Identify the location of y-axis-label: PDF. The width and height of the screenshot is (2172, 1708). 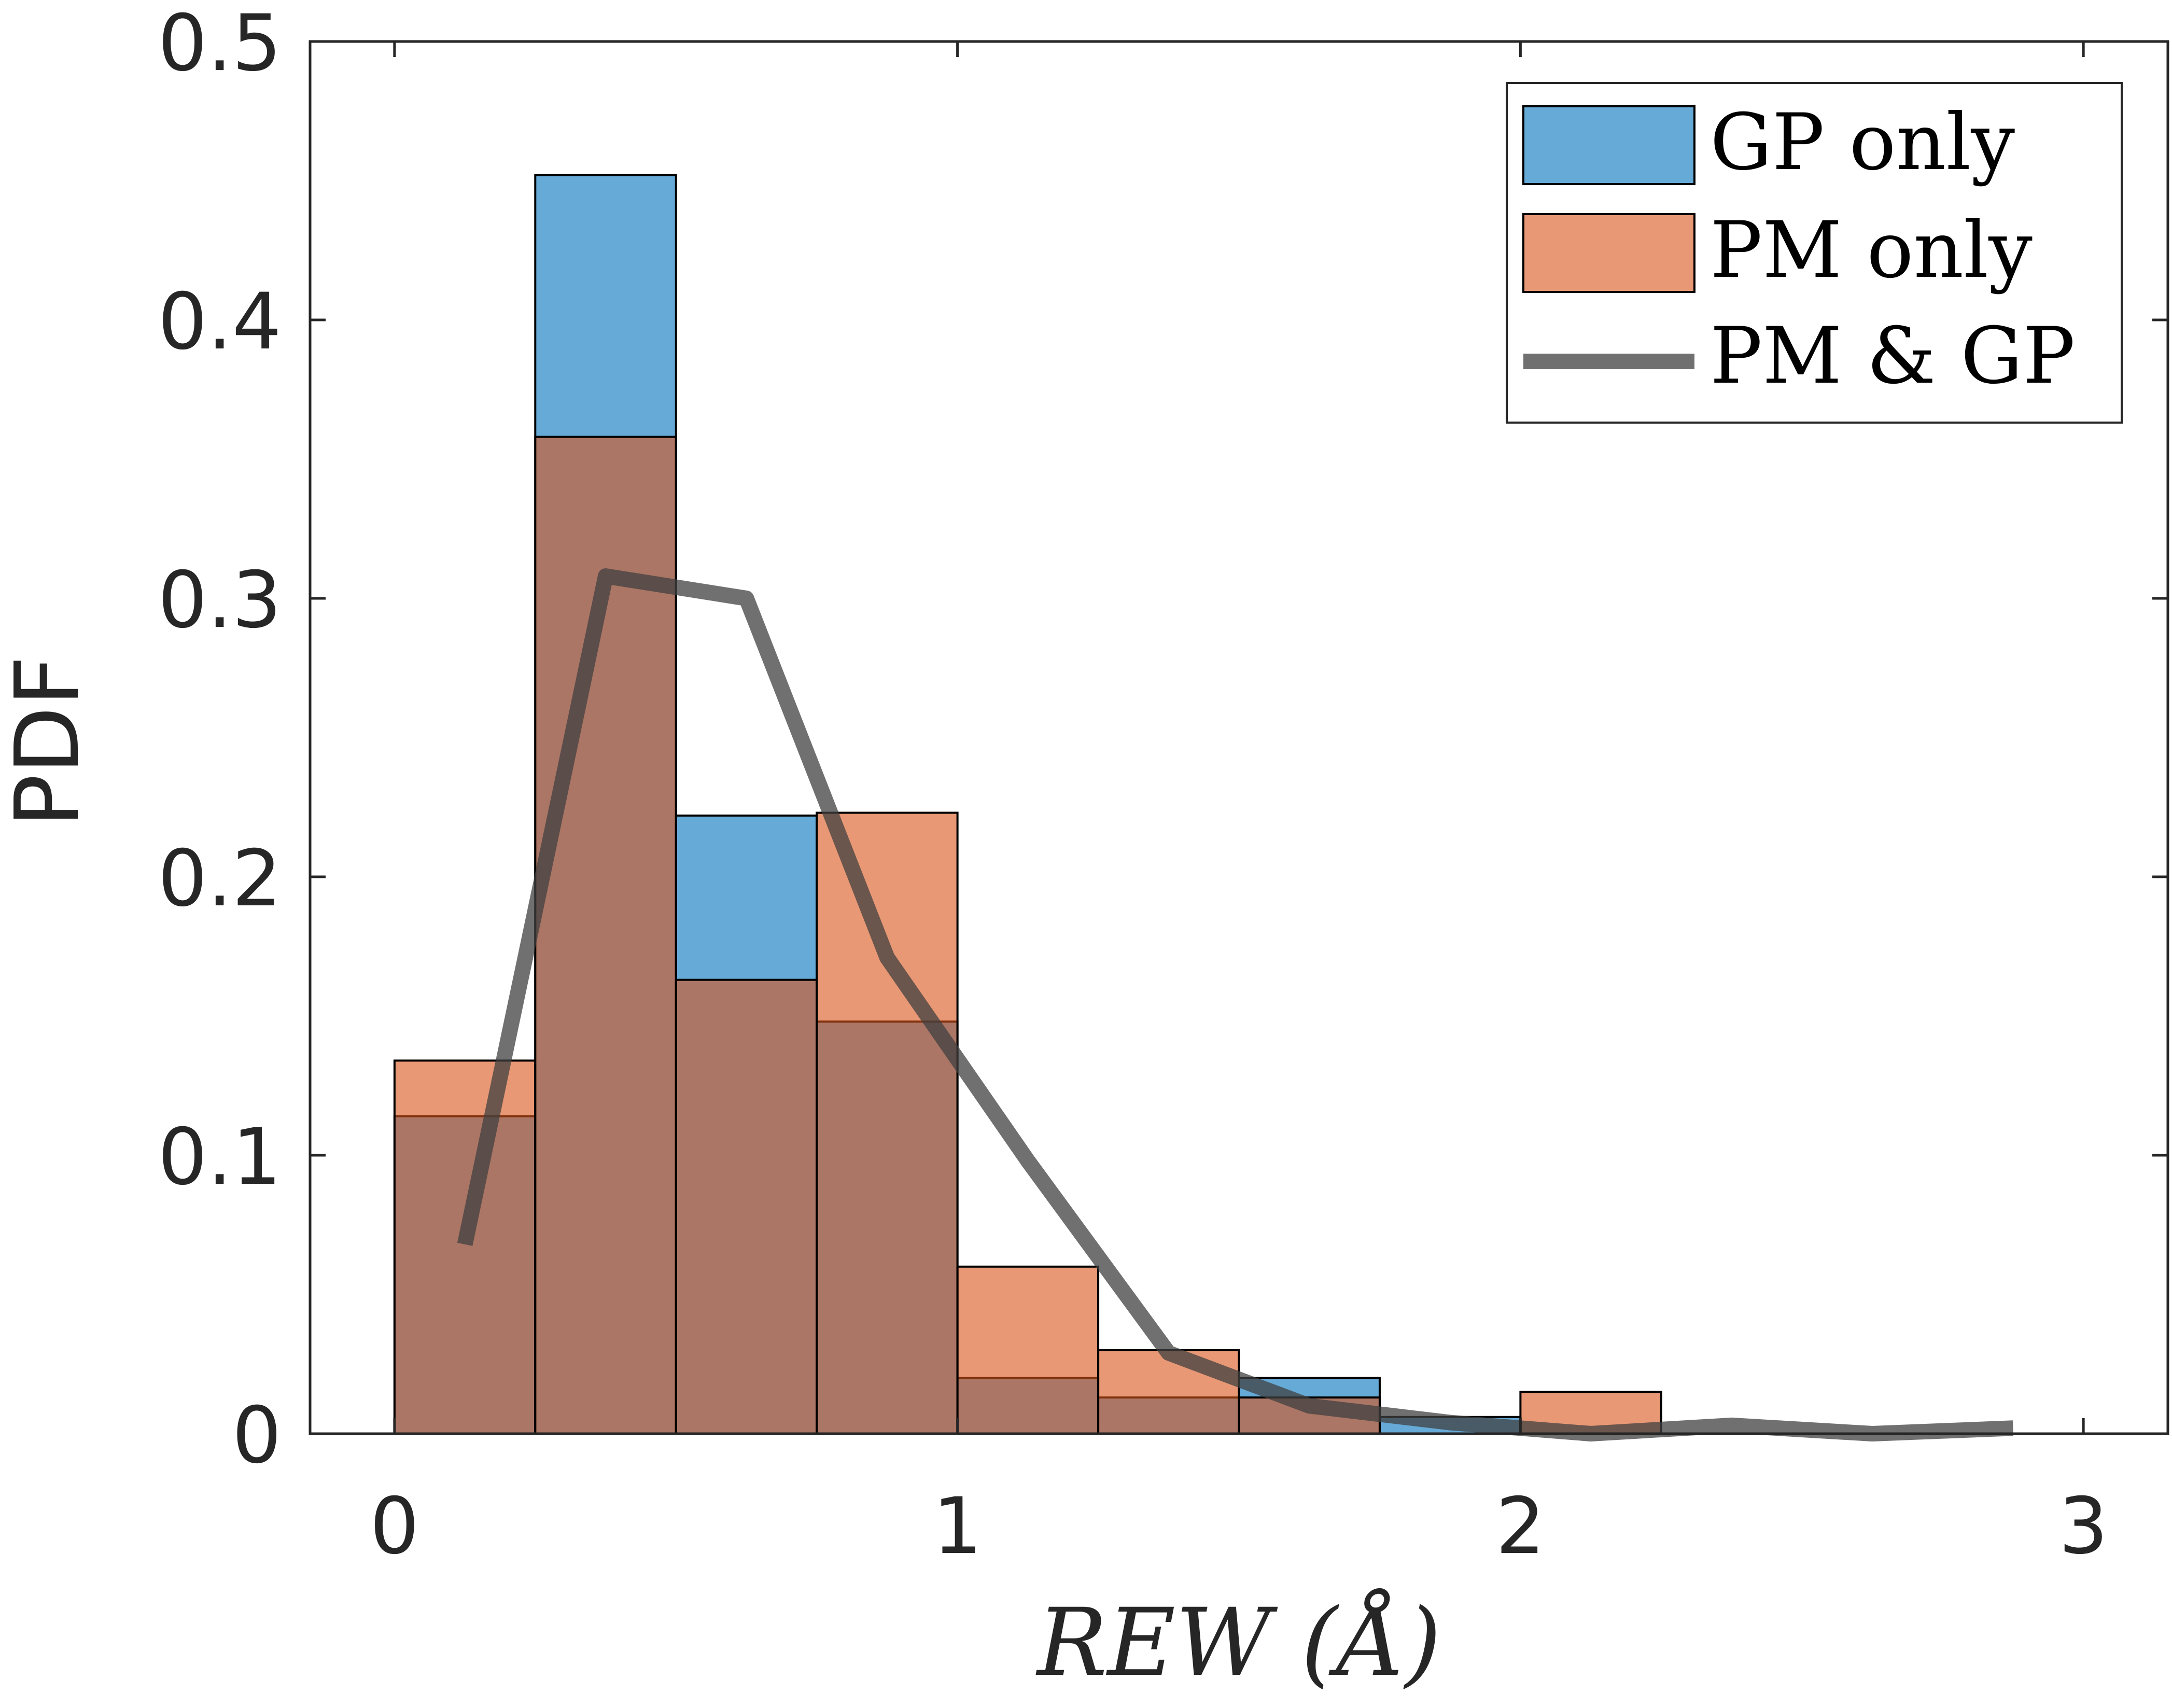
(49, 741).